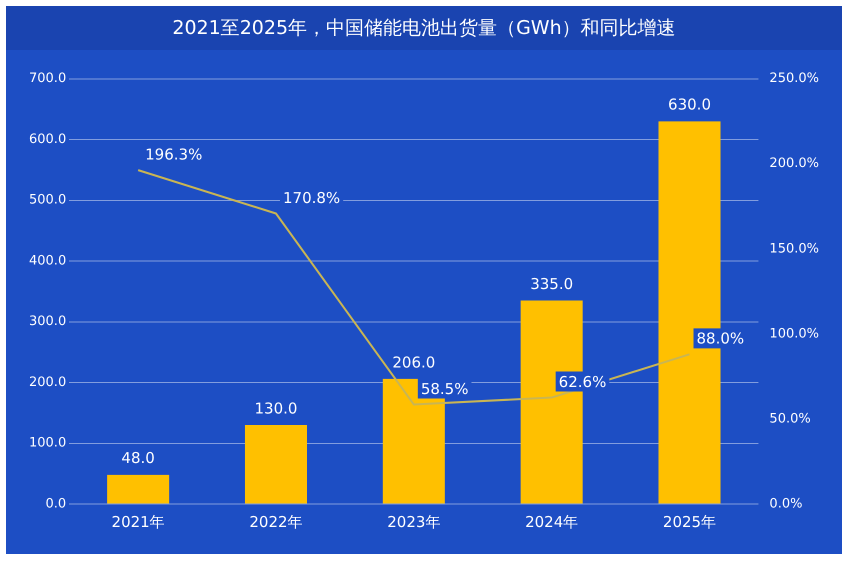  What do you see at coordinates (794, 78) in the screenshot?
I see `y2-tick-label: 250.0%` at bounding box center [794, 78].